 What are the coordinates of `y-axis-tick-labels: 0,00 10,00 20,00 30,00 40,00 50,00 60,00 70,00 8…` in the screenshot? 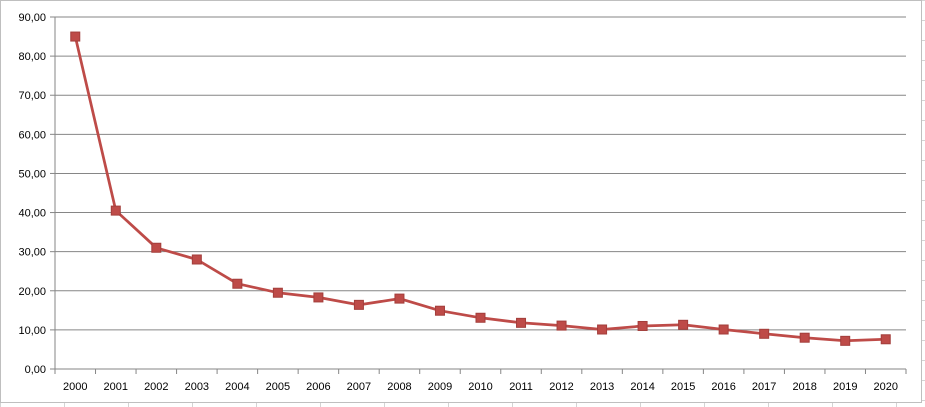 It's located at (32, 194).